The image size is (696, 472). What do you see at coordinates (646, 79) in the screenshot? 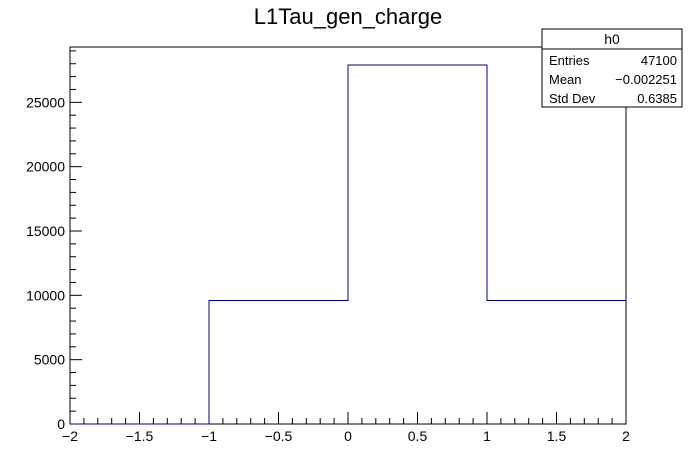
I see `stats-row-value: −0.002251` at bounding box center [646, 79].